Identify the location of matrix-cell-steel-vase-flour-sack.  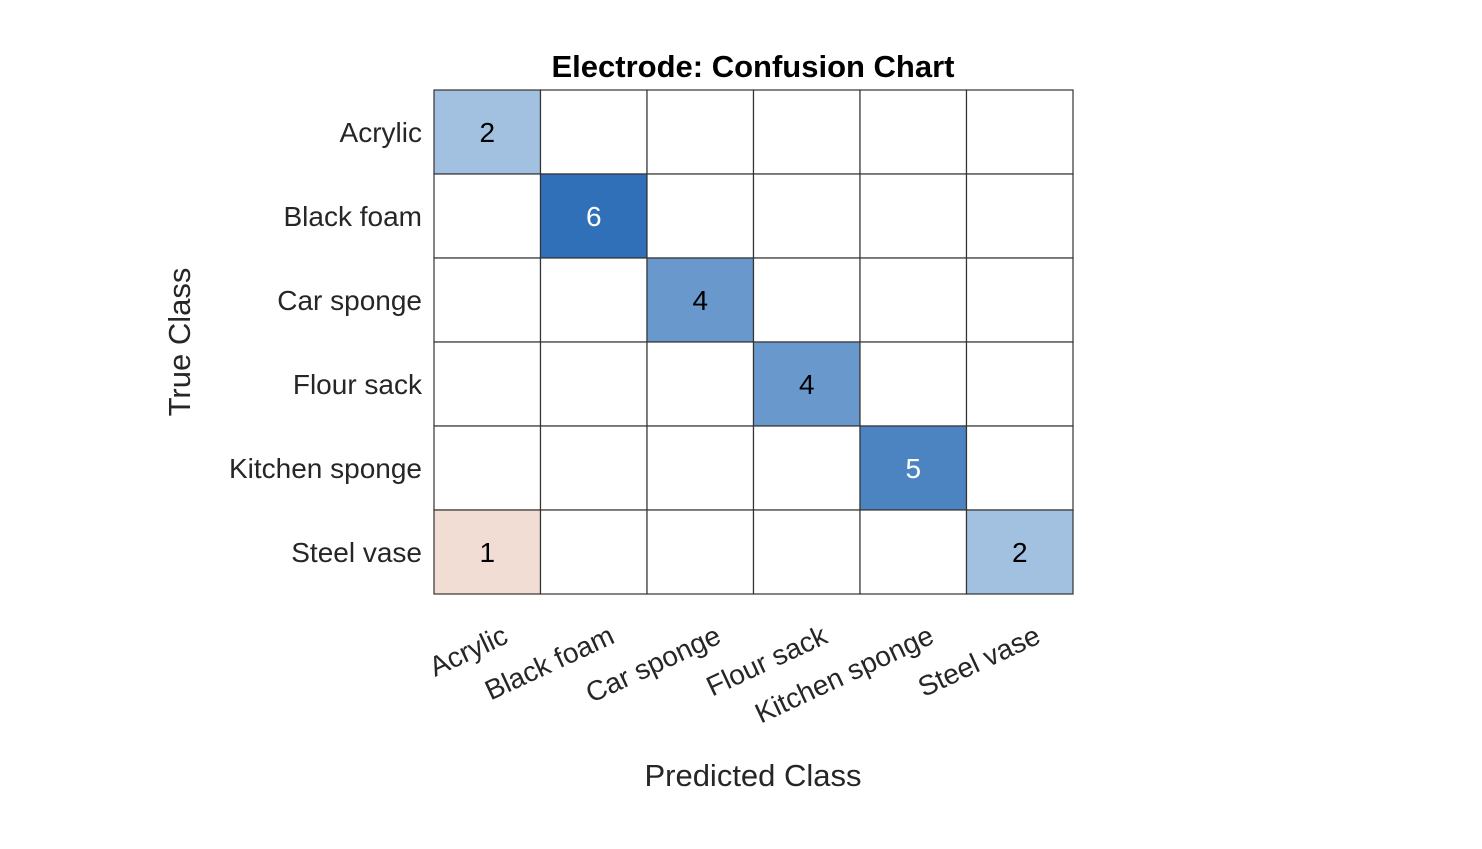
(806, 552).